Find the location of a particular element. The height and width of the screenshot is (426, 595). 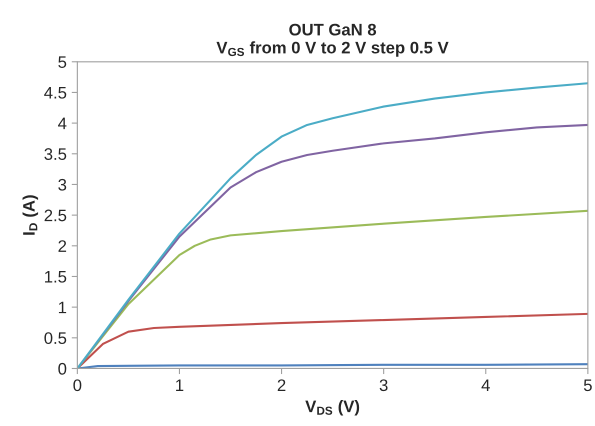

x-tick-label: 5 is located at coordinates (588, 386).